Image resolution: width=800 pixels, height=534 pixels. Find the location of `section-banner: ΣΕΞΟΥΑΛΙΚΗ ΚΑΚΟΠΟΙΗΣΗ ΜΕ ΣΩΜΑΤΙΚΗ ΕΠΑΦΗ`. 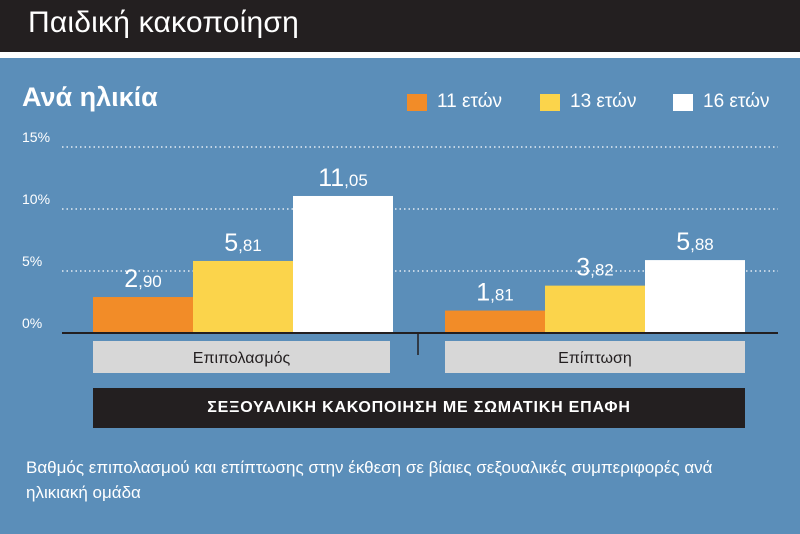

section-banner: ΣΕΞΟΥΑΛΙΚΗ ΚΑΚΟΠΟΙΗΣΗ ΜΕ ΣΩΜΑΤΙΚΗ ΕΠΑΦΗ is located at coordinates (419, 408).